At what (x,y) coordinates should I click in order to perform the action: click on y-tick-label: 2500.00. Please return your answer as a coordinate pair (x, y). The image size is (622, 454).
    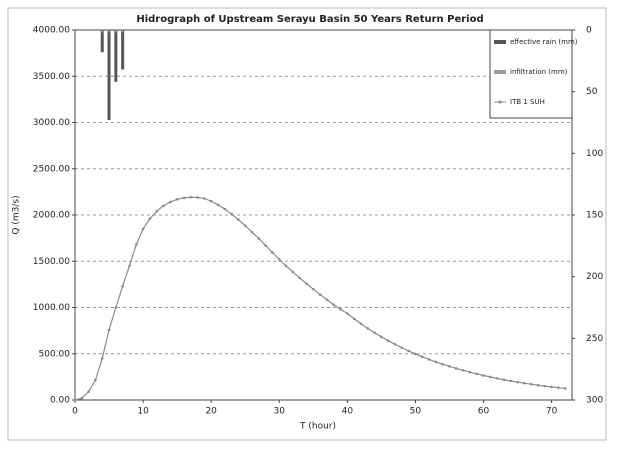
    Looking at the image, I should click on (51, 169).